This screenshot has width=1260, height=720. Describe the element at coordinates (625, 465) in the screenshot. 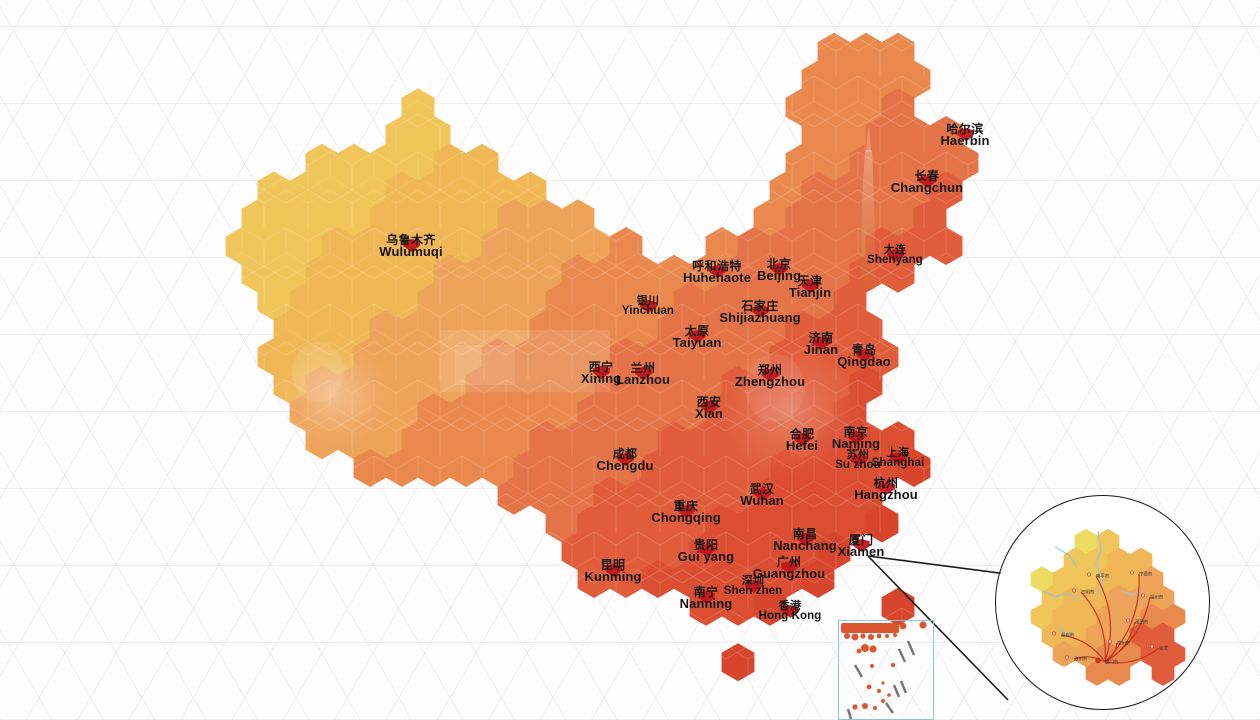

I see `city-name-en: Chengdu` at that location.